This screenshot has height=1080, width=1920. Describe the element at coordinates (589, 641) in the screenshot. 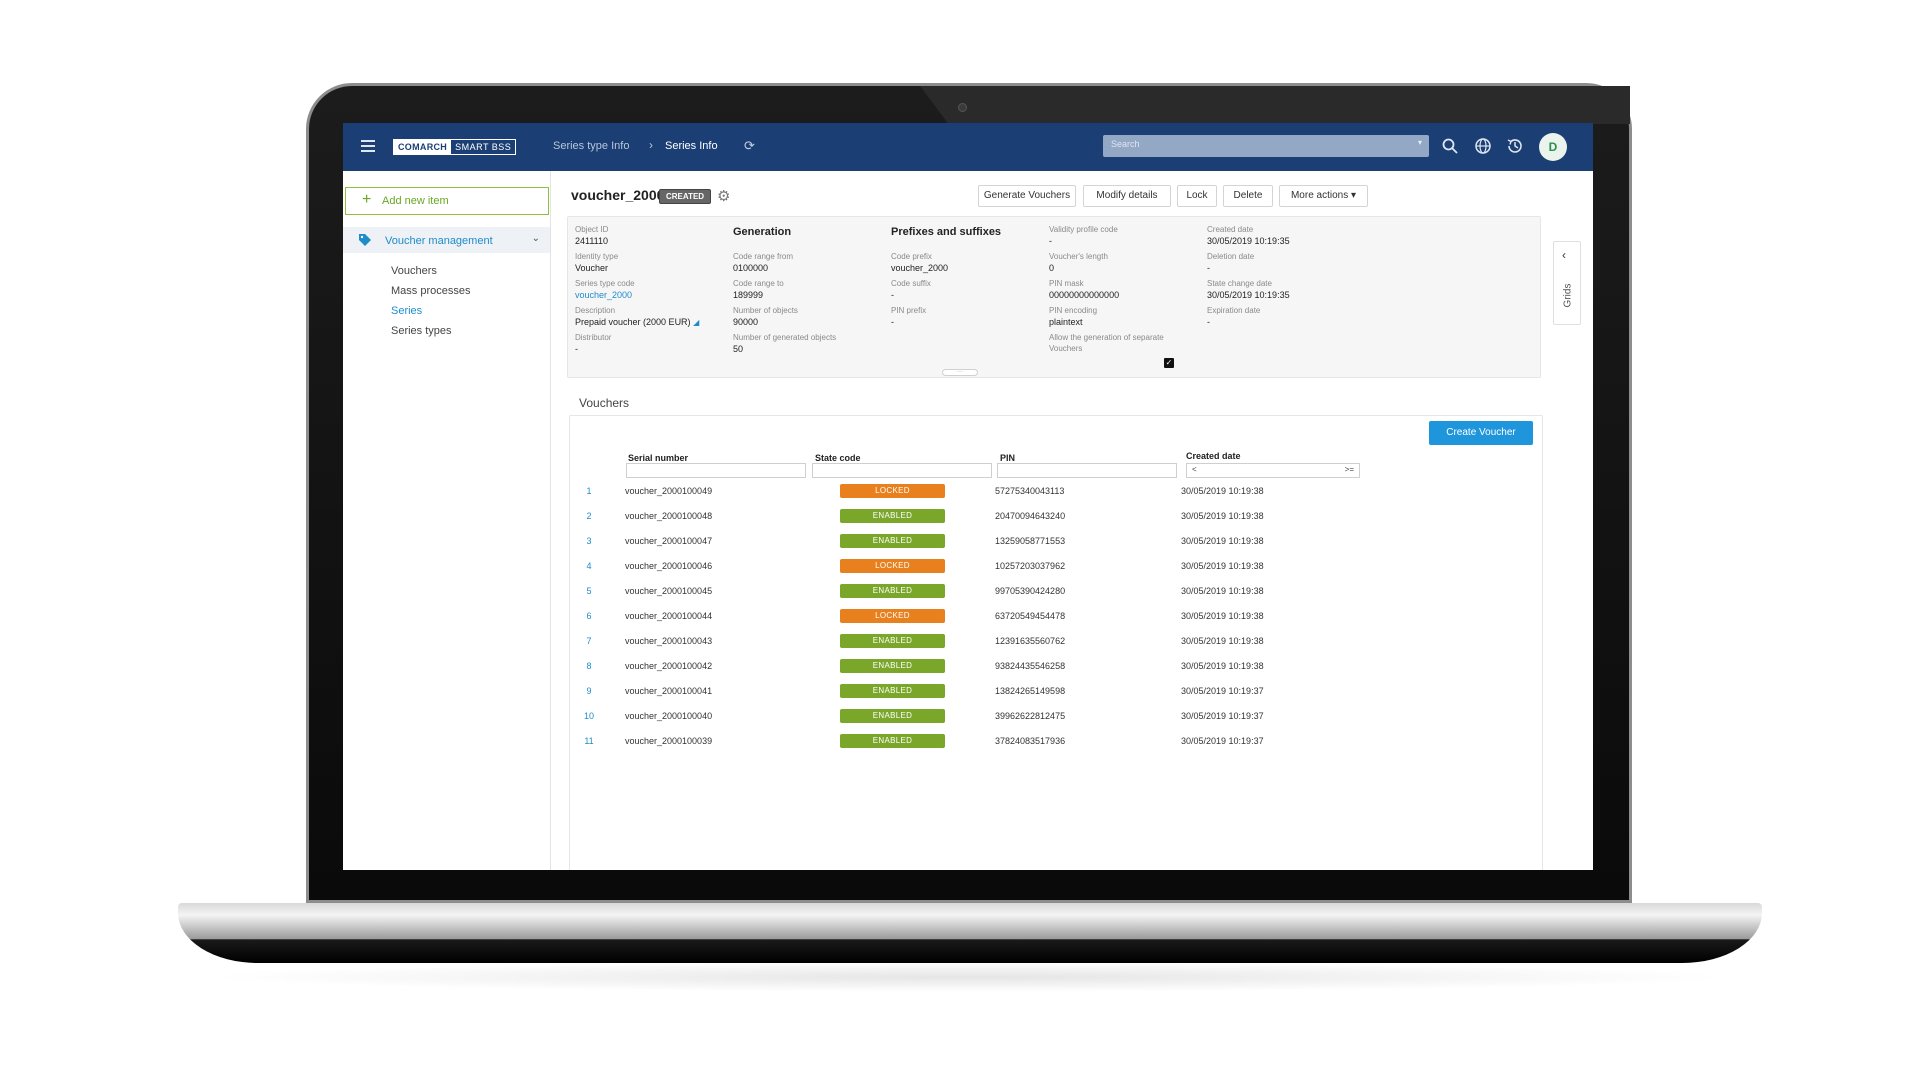

I see `row-number: 7` at that location.